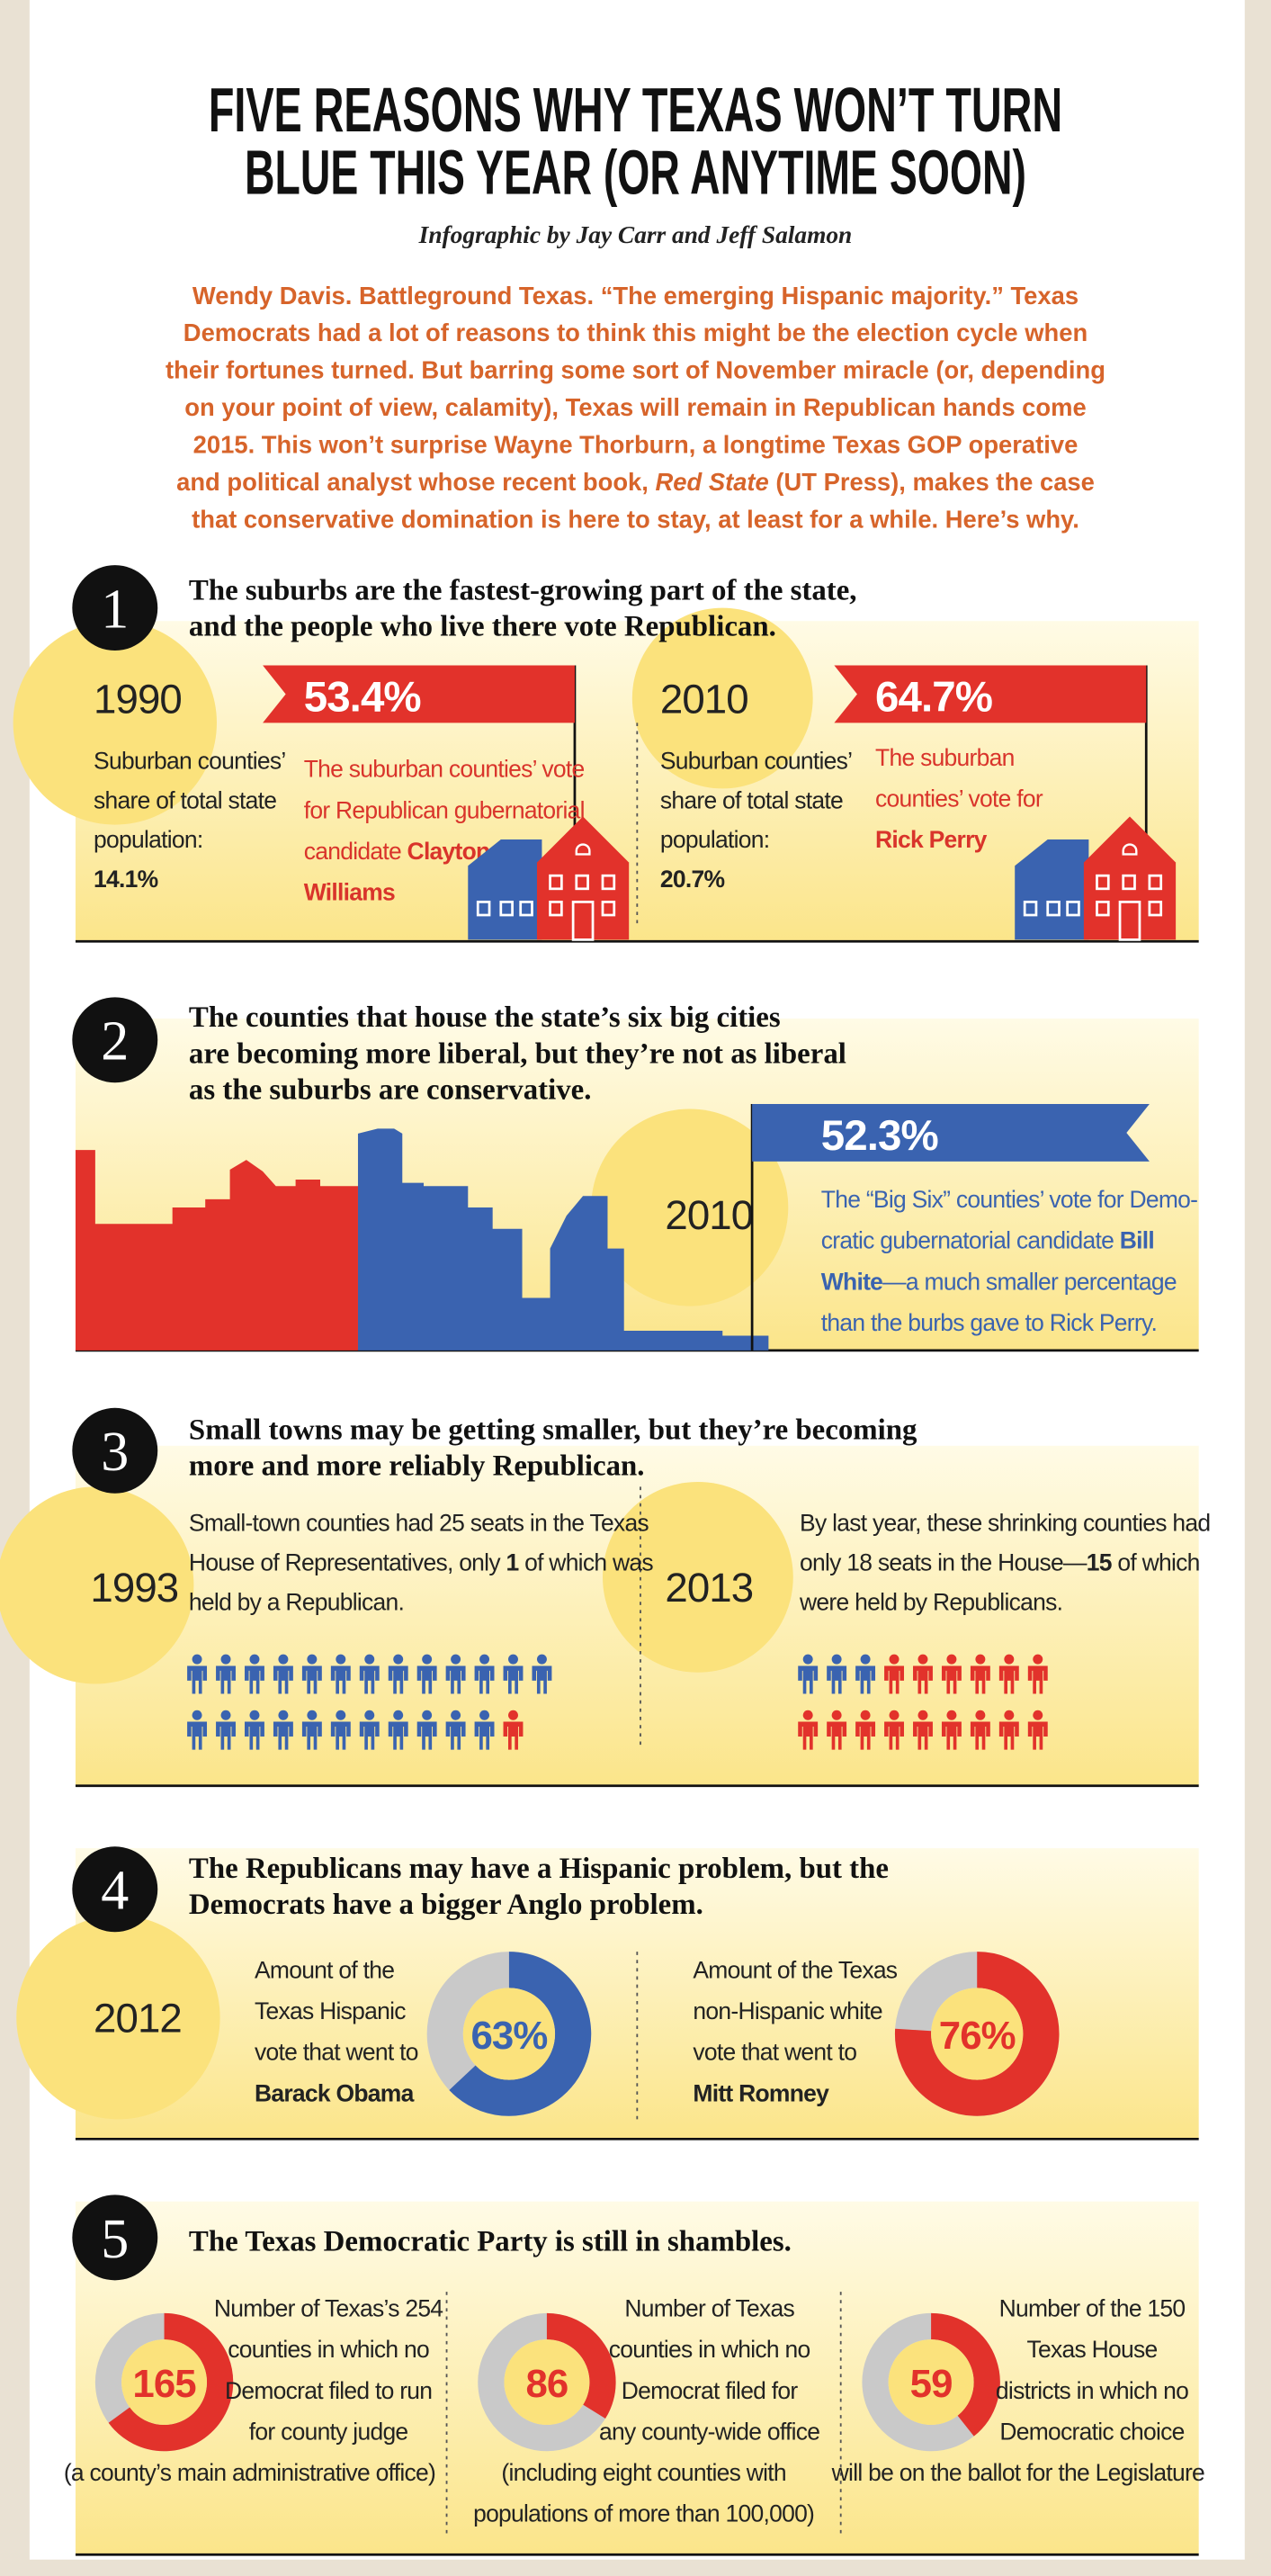  Describe the element at coordinates (1091, 2432) in the screenshot. I see `text-line: Democratic choice` at that location.